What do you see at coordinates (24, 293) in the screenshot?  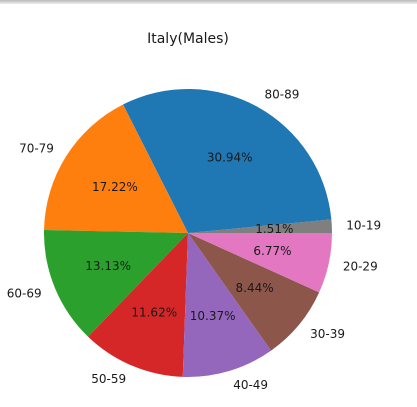 I see `pie-category-label: 60-69` at bounding box center [24, 293].